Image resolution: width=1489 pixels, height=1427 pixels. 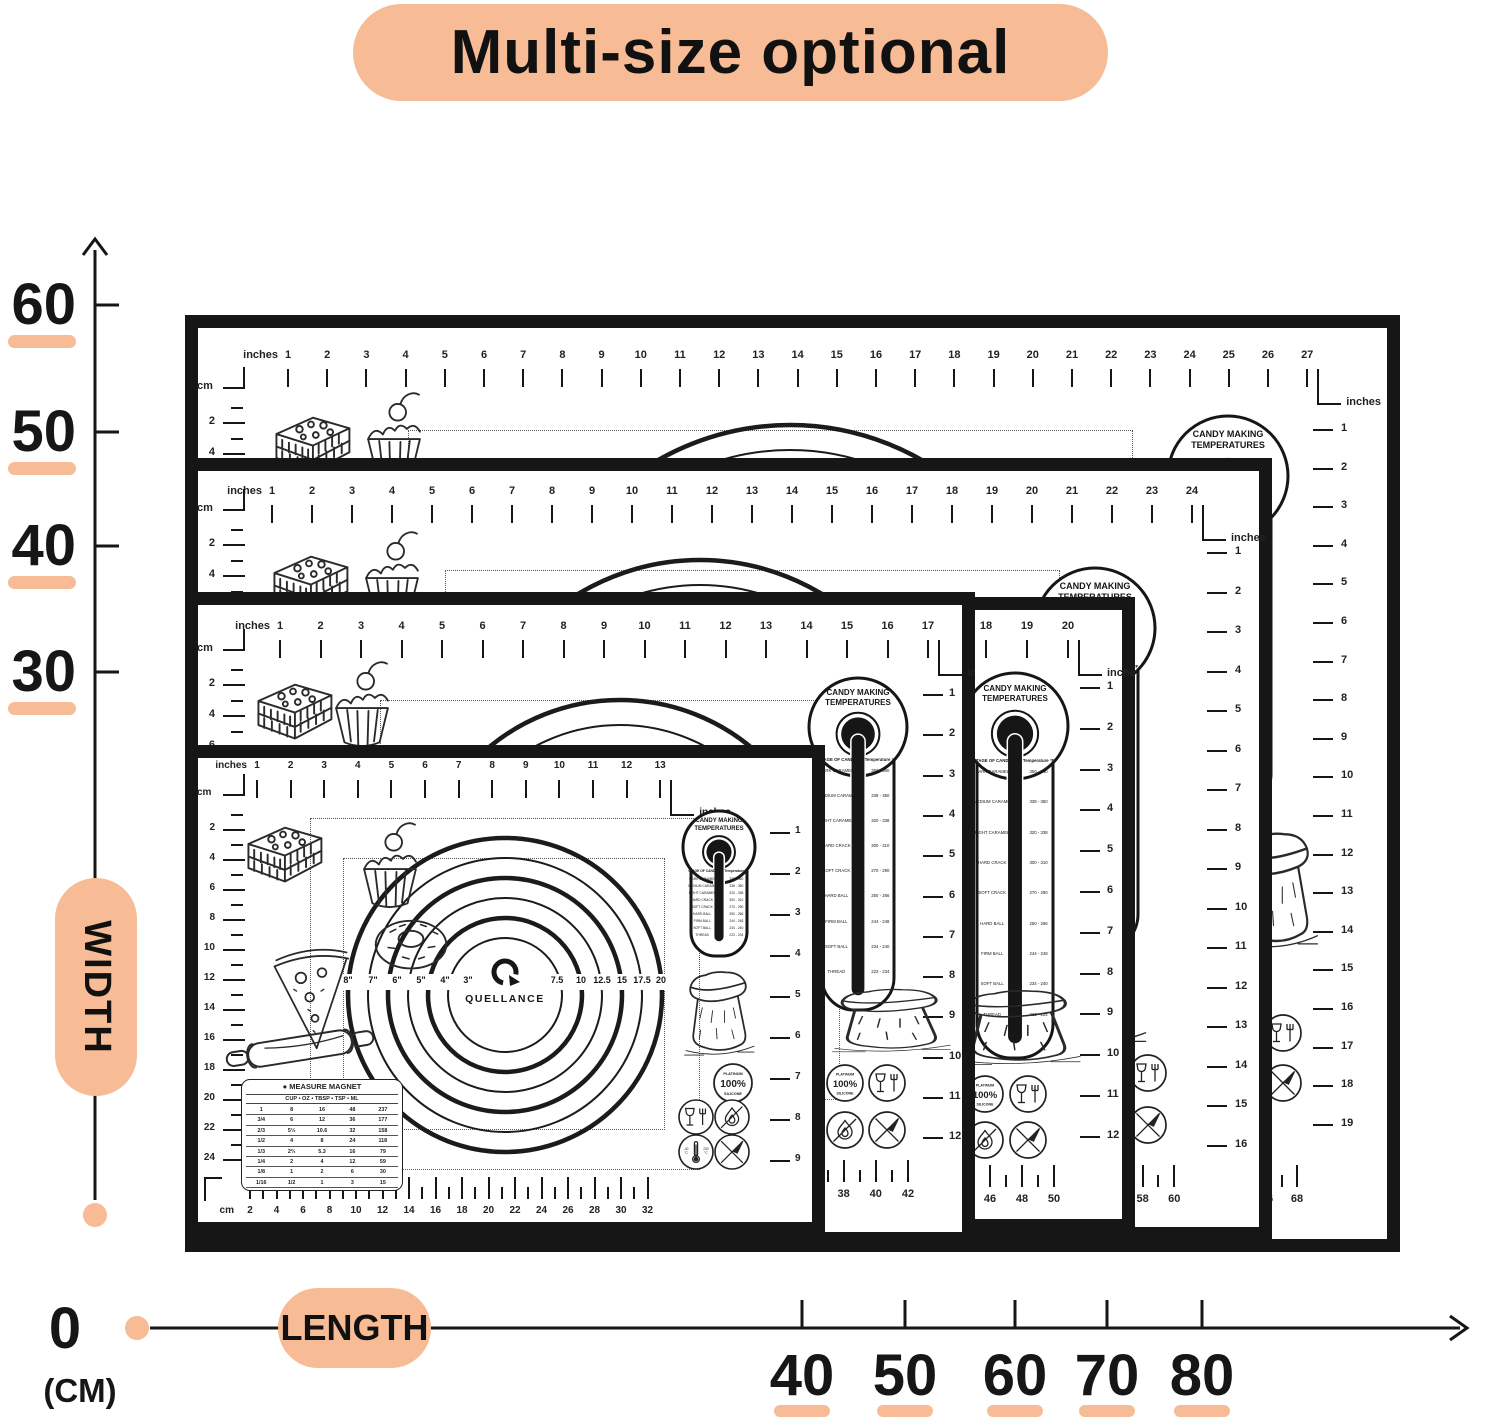 I want to click on measure-magnet-cell: 2⅔, so click(x=291, y=1151).